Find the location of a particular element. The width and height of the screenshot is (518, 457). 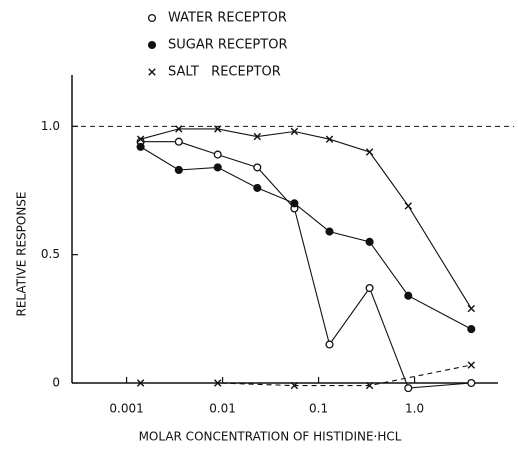

legend-label: SUGAR RECEPTOR is located at coordinates (227, 45).